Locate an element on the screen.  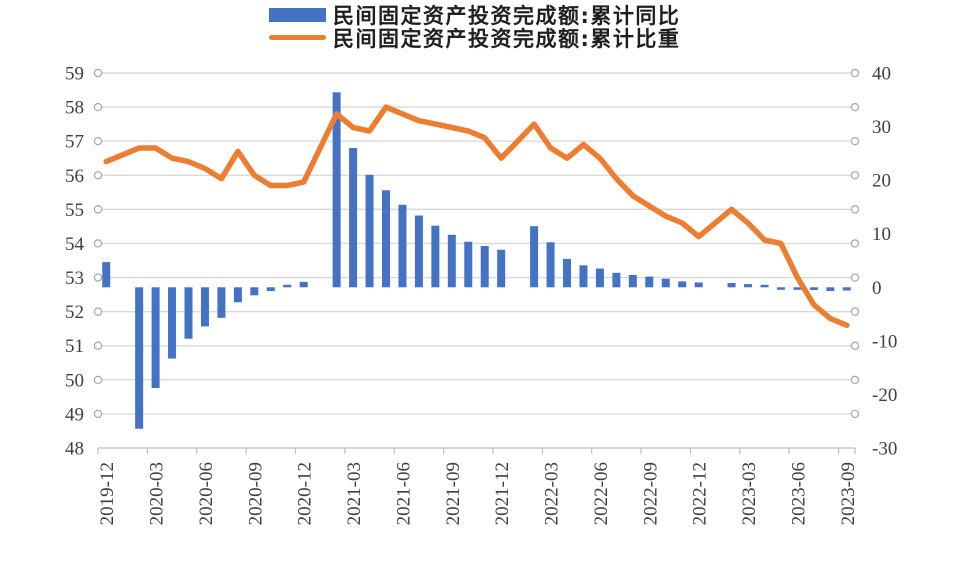
legend-line-label: 民间固定资产投资完成额:累计比重 is located at coordinates (507, 38).